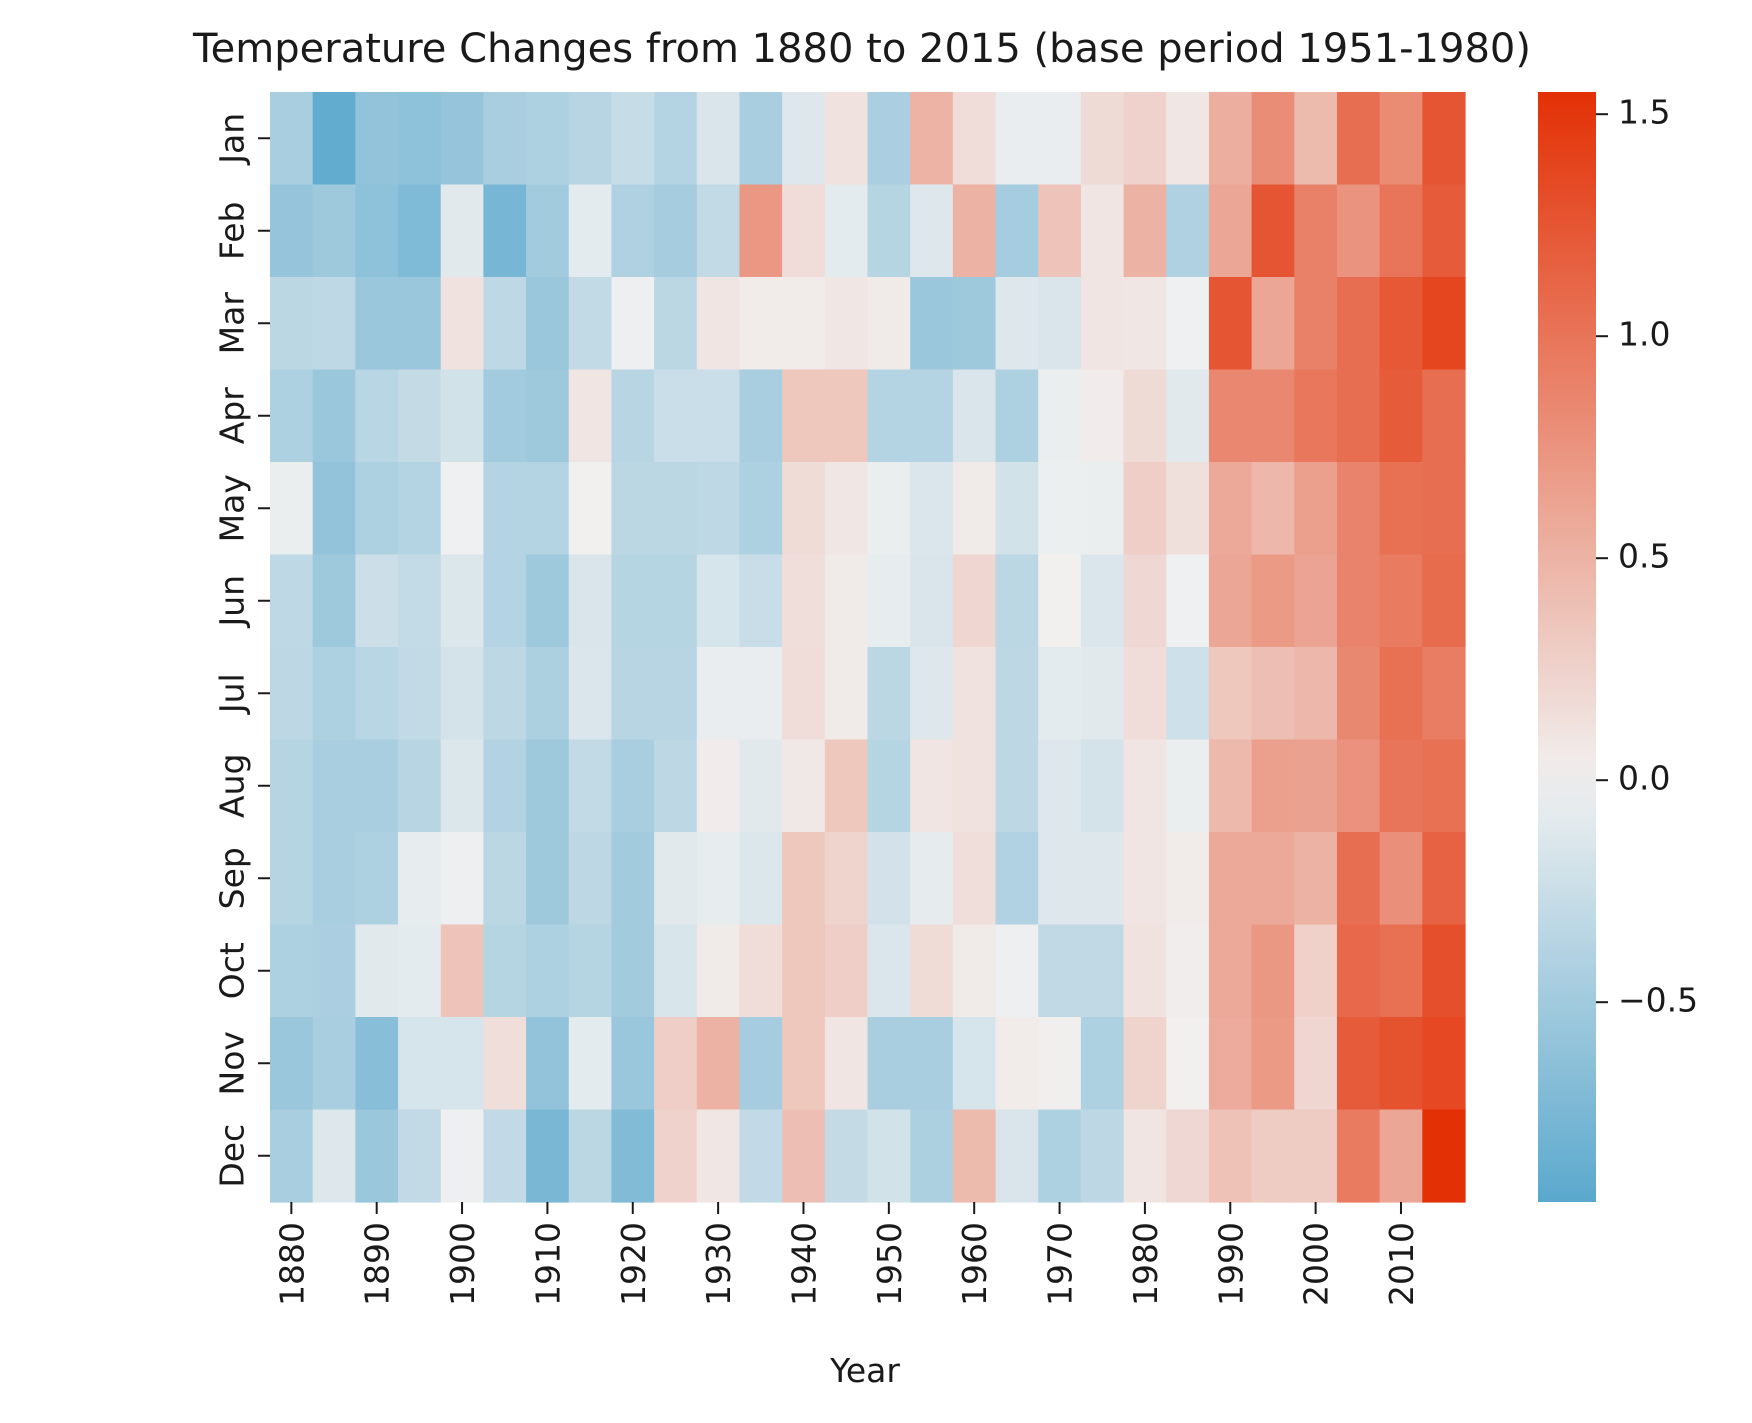  I want to click on colorbar-tick-label: −0.5, so click(1658, 1000).